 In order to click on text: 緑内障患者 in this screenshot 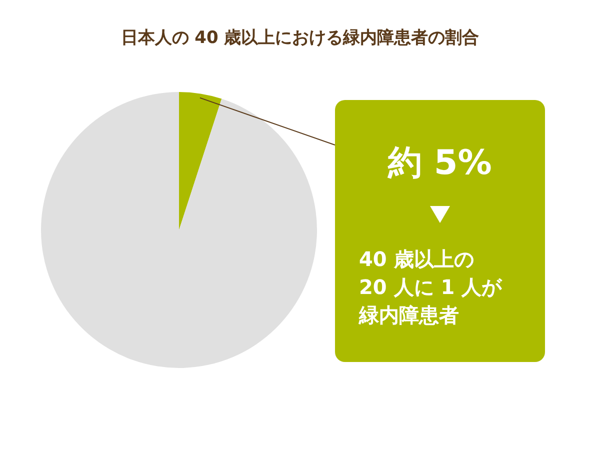, I will do `click(409, 315)`.